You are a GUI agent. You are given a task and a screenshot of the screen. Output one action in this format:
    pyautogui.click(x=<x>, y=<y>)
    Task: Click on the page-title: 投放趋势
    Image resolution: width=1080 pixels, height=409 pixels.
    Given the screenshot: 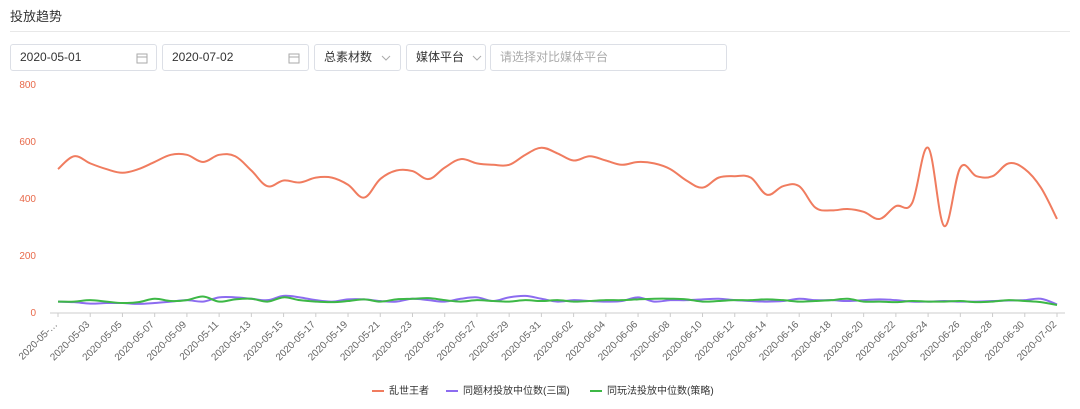 What is the action you would take?
    pyautogui.click(x=36, y=16)
    